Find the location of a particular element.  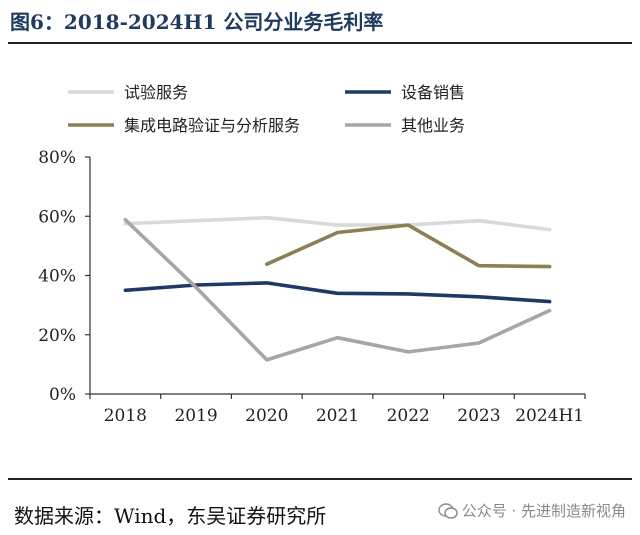

y-tick-label: 20% is located at coordinates (57, 336).